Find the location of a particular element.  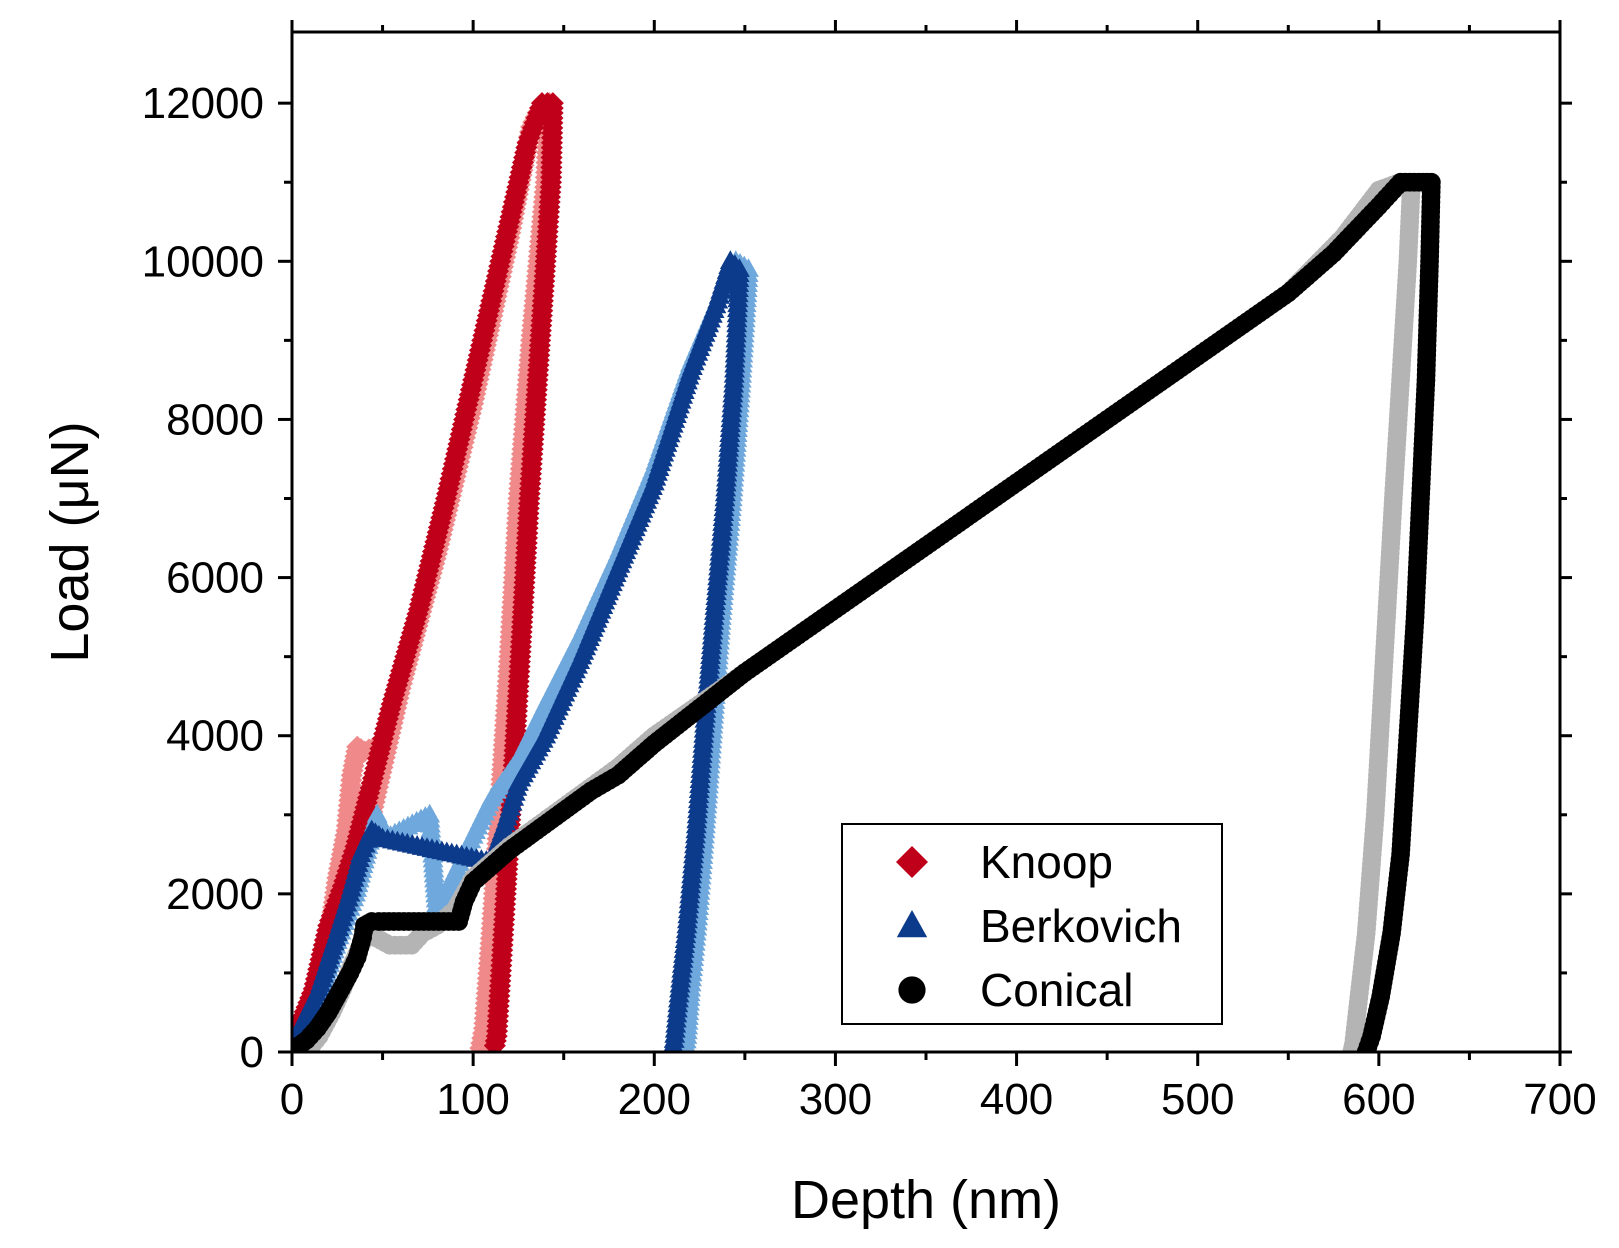

x-tick-label: 500 is located at coordinates (1197, 1099).